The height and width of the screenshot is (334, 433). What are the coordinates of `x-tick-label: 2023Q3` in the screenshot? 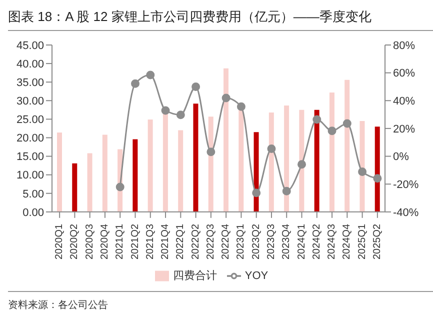 It's located at (271, 241).